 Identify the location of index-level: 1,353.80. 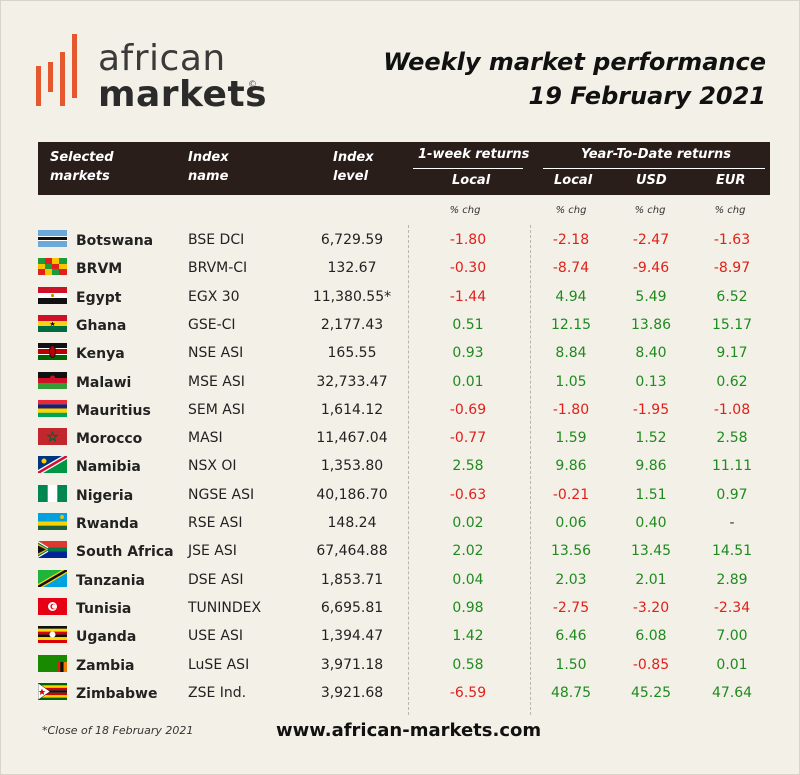
(352, 466).